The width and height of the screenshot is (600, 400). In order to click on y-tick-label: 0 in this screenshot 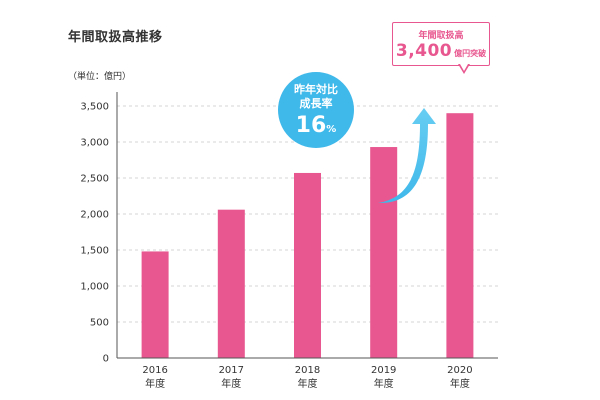, I will do `click(106, 359)`.